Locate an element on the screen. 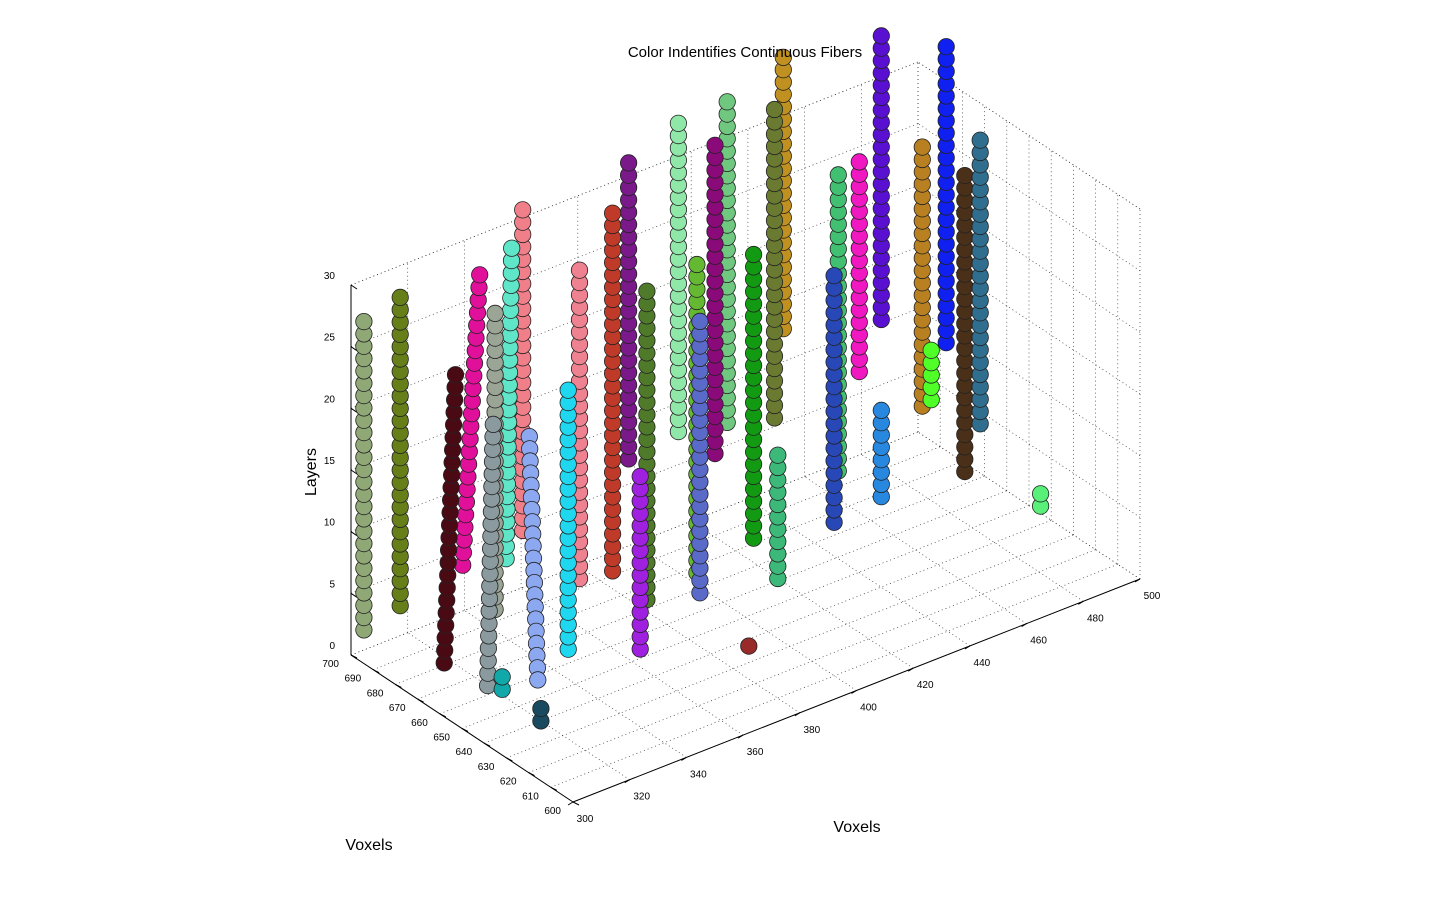  z-tick-label: 10 is located at coordinates (330, 523).